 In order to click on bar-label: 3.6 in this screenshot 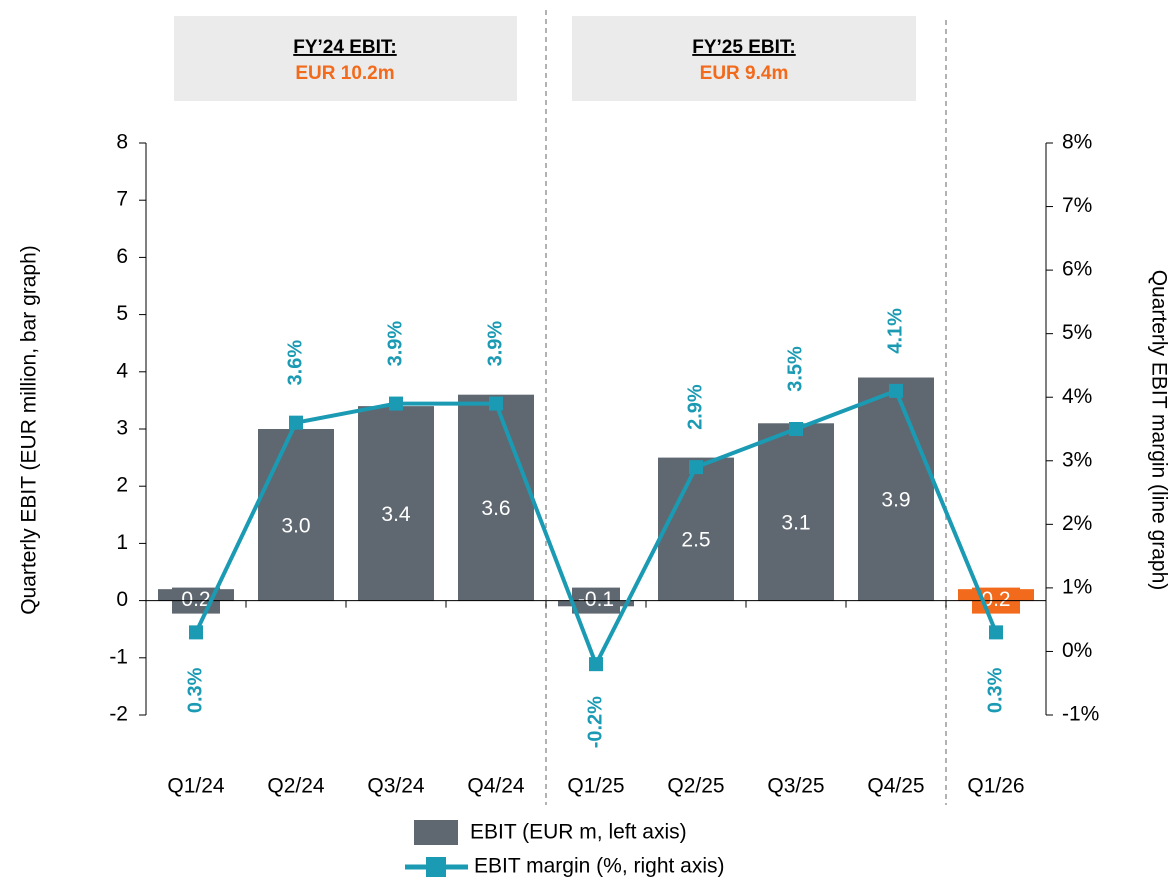, I will do `click(495, 508)`.